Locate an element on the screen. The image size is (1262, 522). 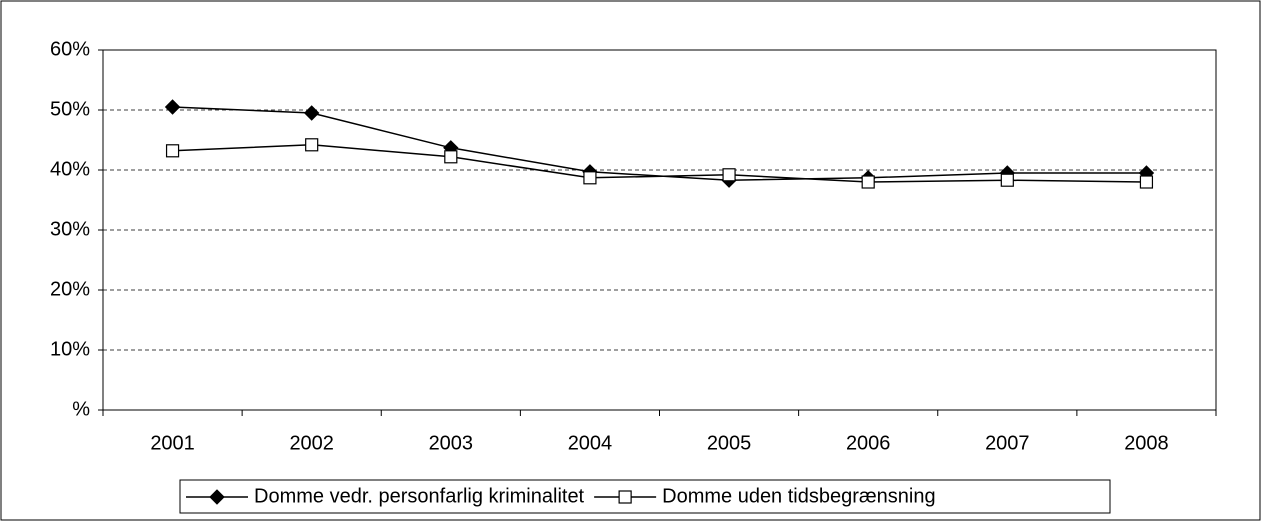
x-tick-label: 2008 is located at coordinates (1146, 443).